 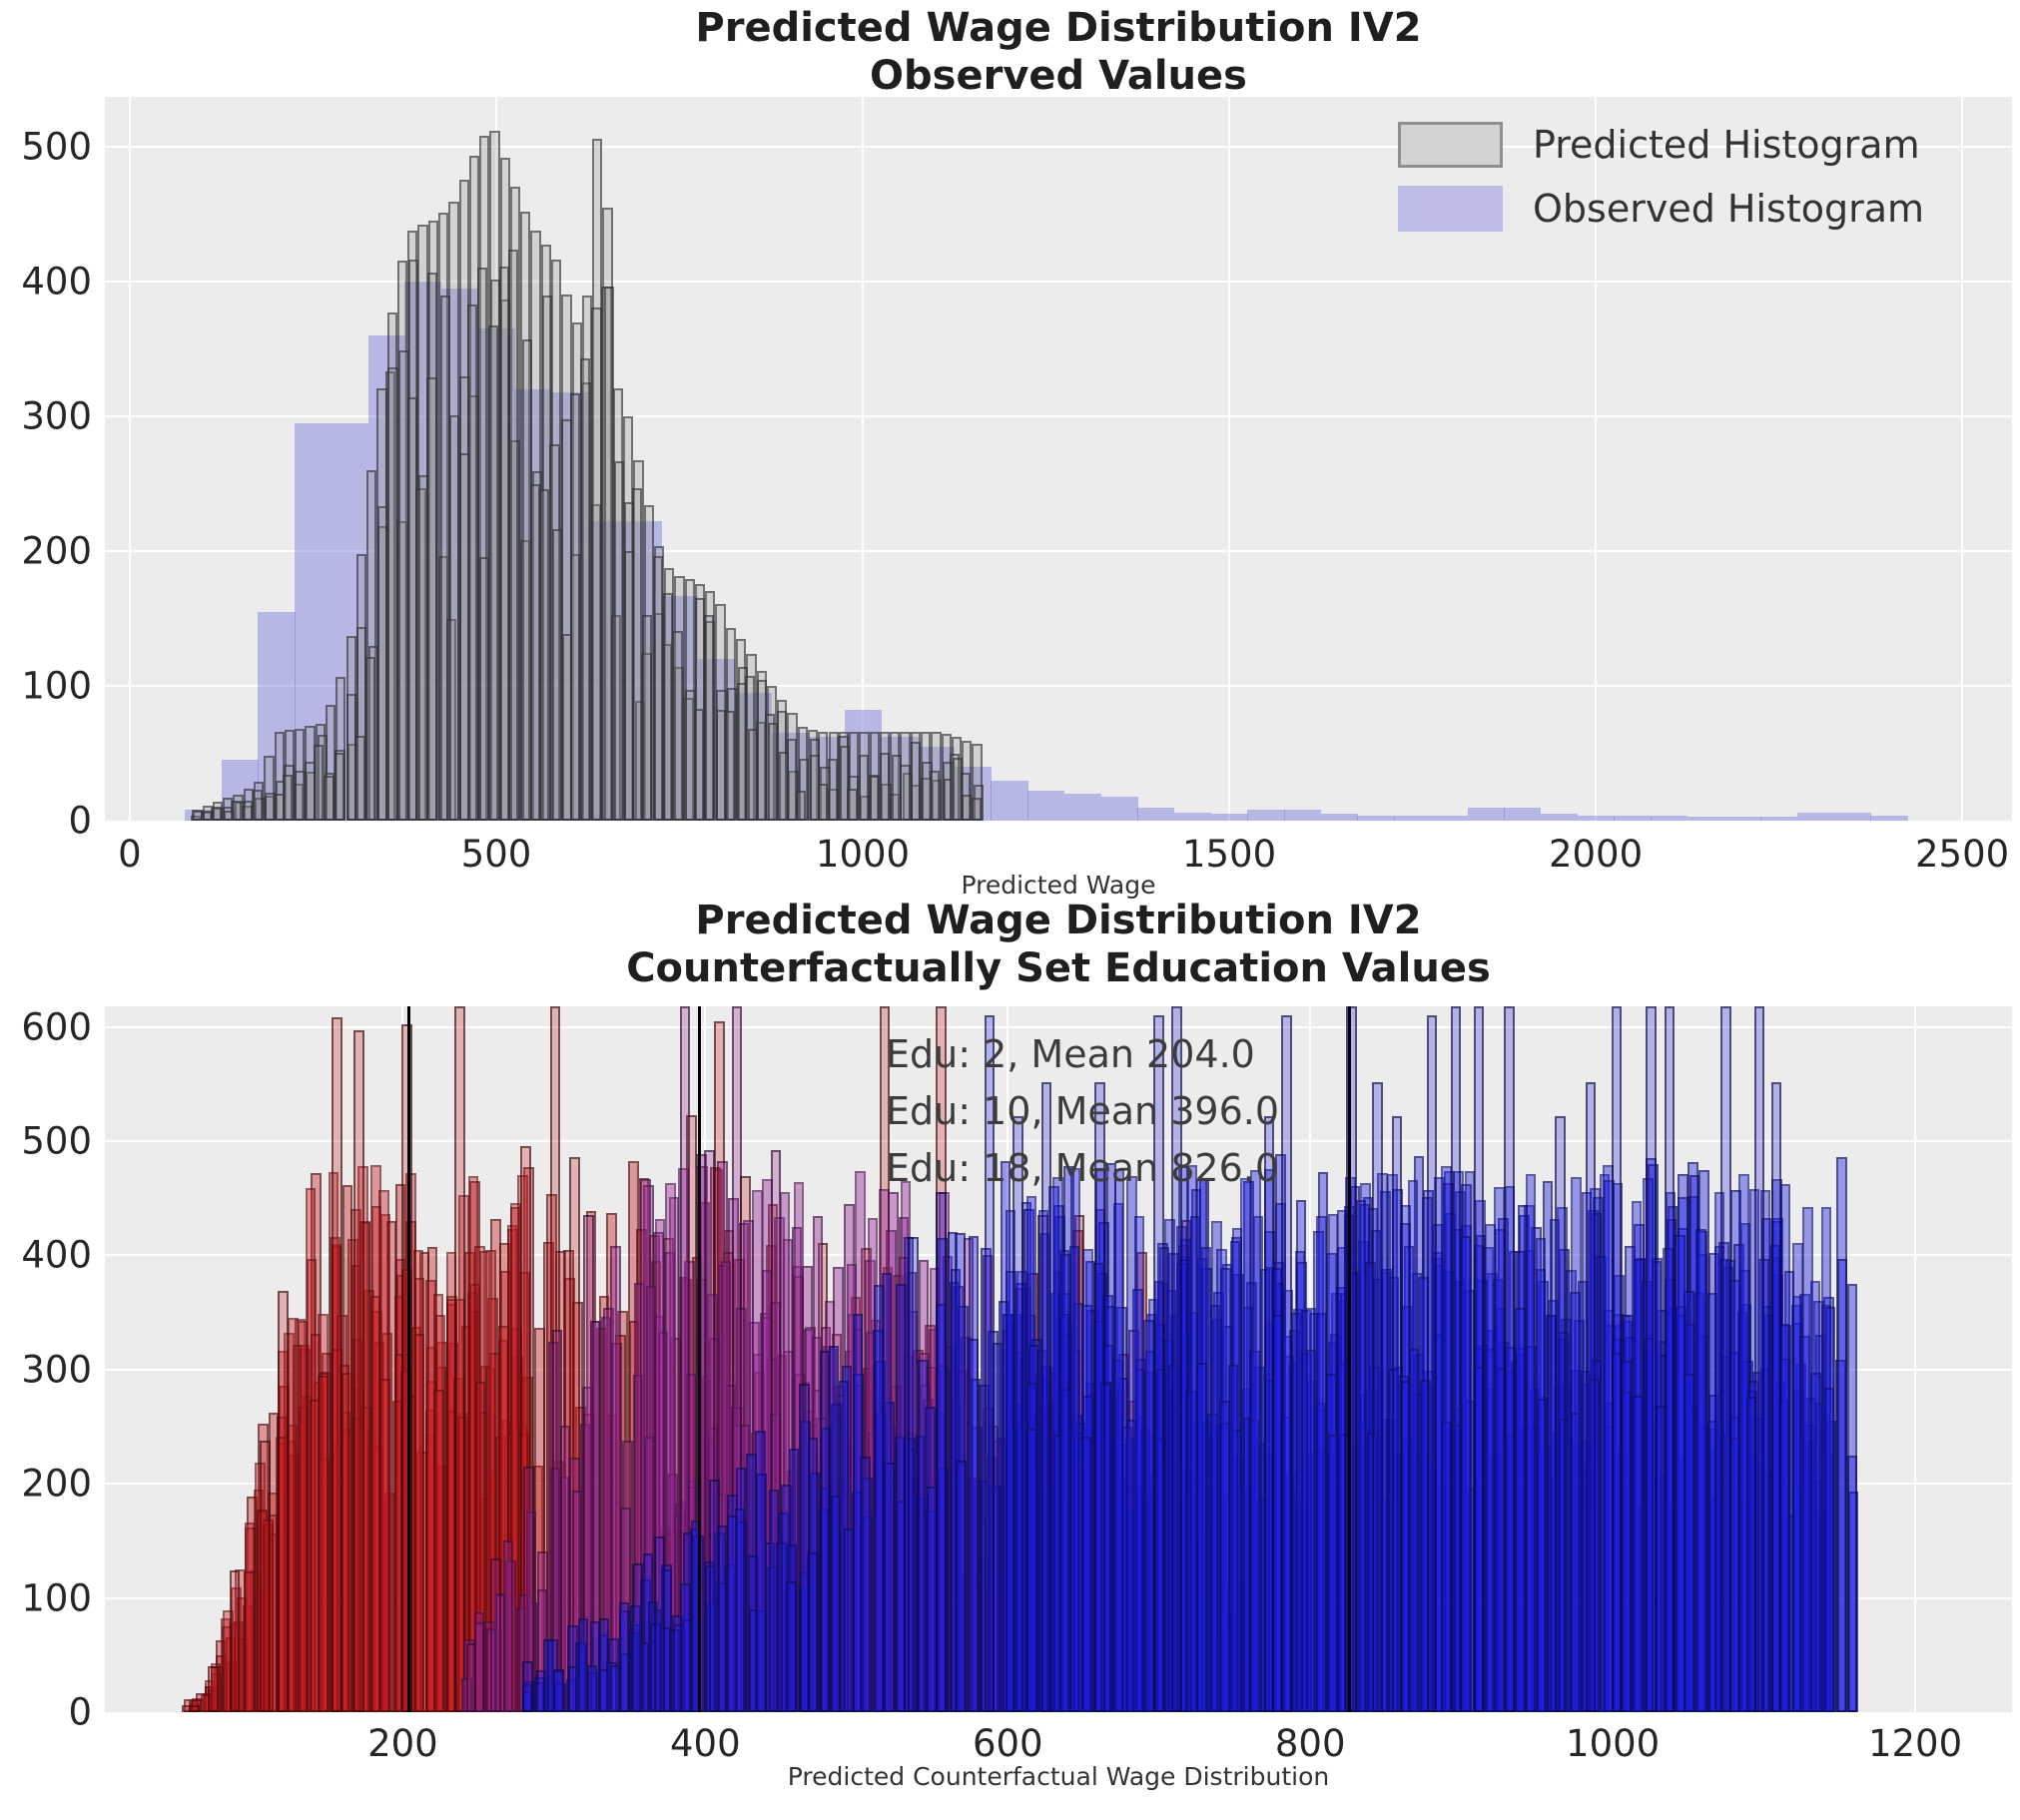 What do you see at coordinates (1350, 1359) in the screenshot?
I see `mean-line` at bounding box center [1350, 1359].